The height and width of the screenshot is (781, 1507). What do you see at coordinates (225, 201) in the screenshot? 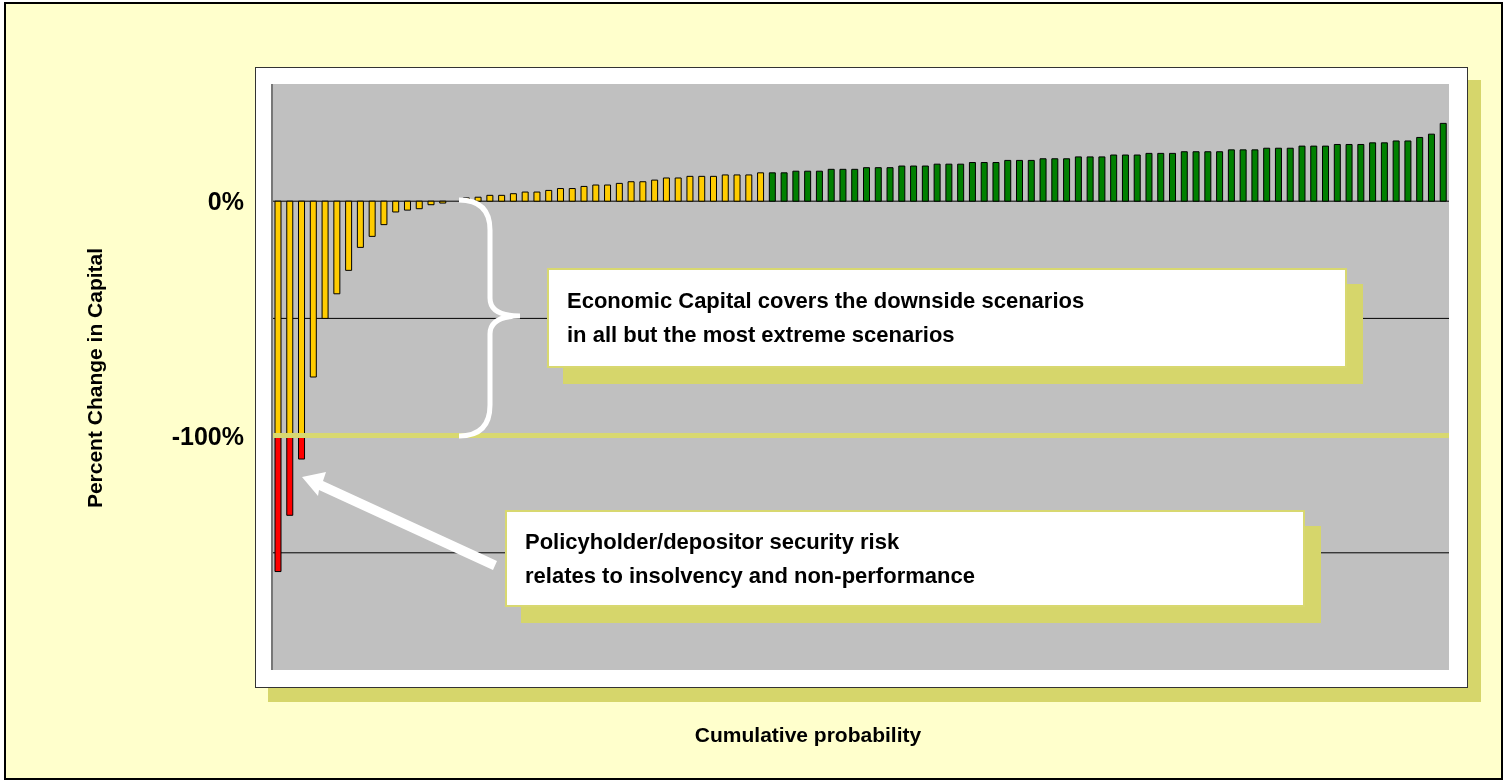
I see `y-tick-label: 0%` at bounding box center [225, 201].